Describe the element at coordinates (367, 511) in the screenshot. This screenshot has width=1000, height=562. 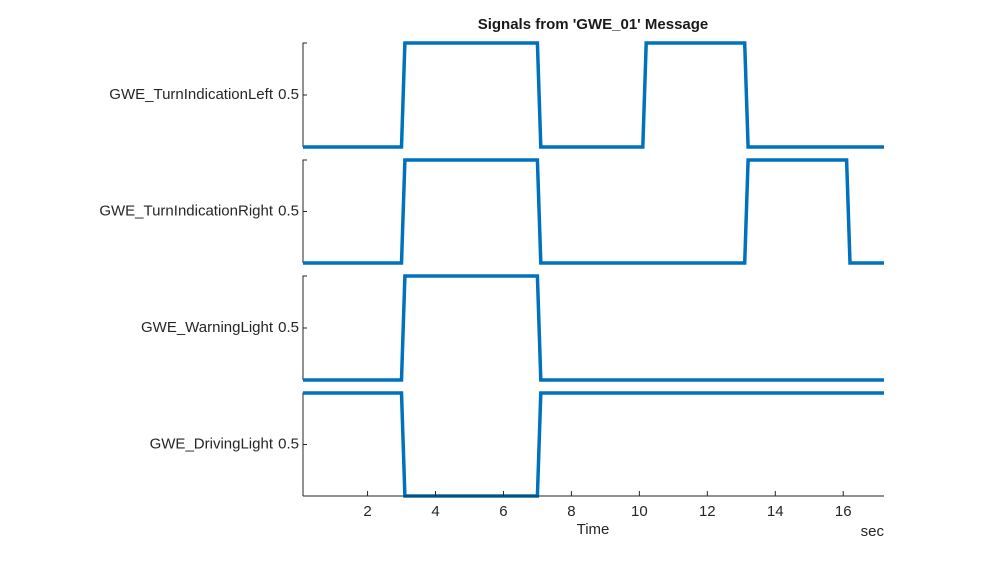
I see `x-tick-label: 2` at that location.